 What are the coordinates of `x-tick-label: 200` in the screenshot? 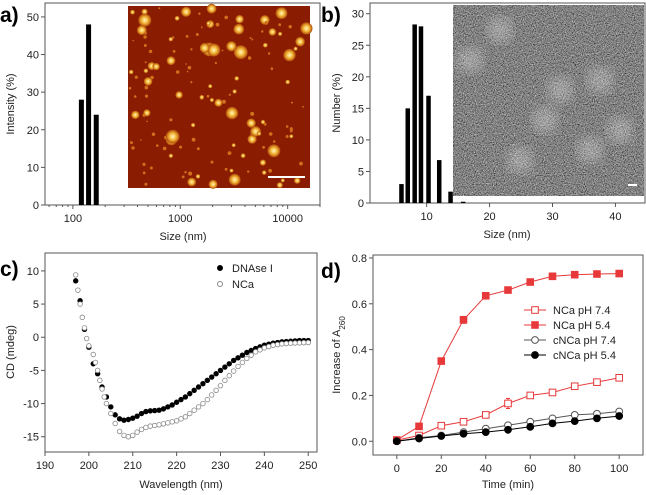 It's located at (89, 466).